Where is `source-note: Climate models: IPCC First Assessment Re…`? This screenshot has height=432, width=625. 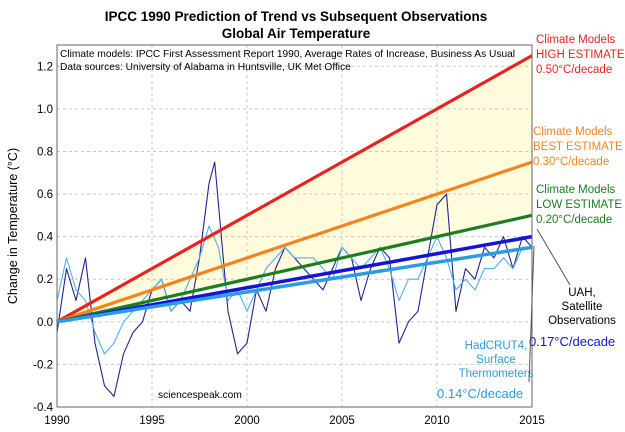
source-note: Climate models: IPCC First Assessment Re… is located at coordinates (287, 54).